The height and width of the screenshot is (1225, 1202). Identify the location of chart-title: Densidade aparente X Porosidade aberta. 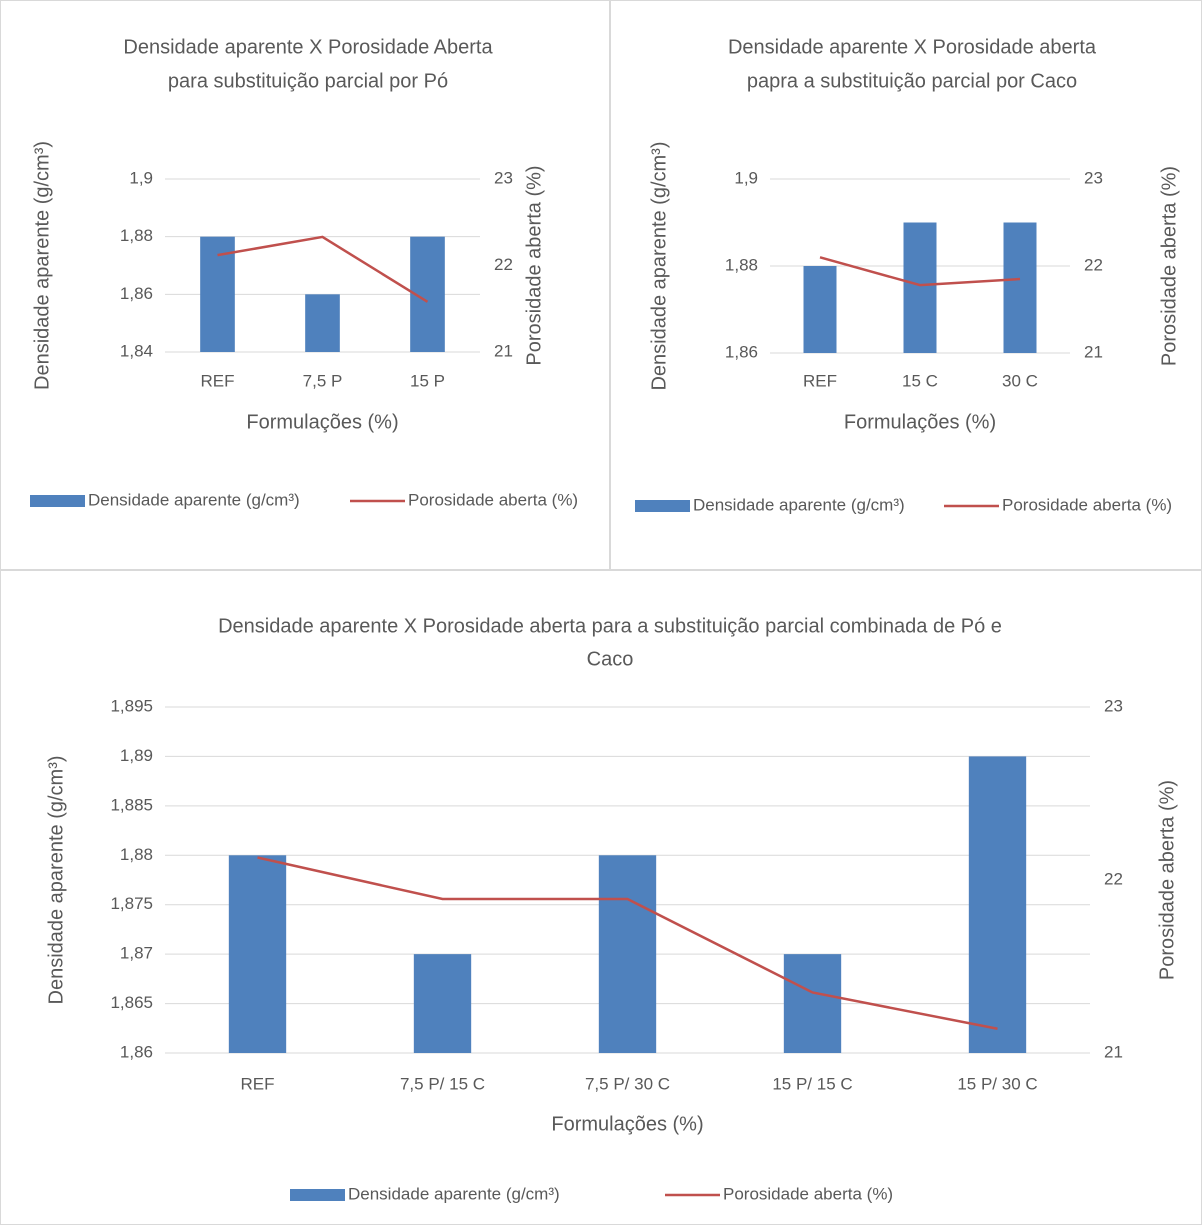
(912, 47).